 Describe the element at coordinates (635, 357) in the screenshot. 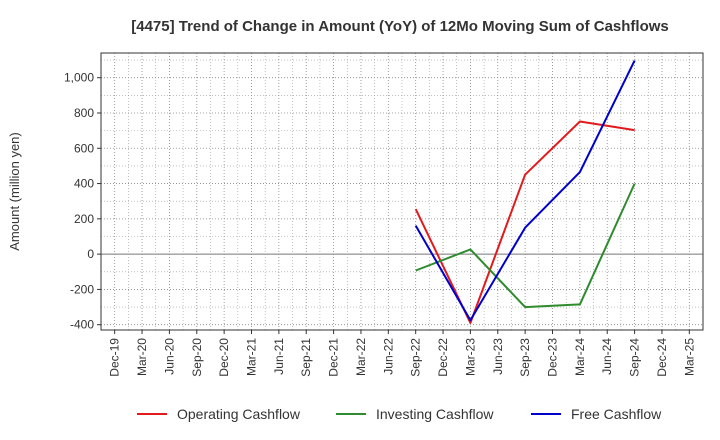

I see `x-tick-label: Sep-24` at that location.